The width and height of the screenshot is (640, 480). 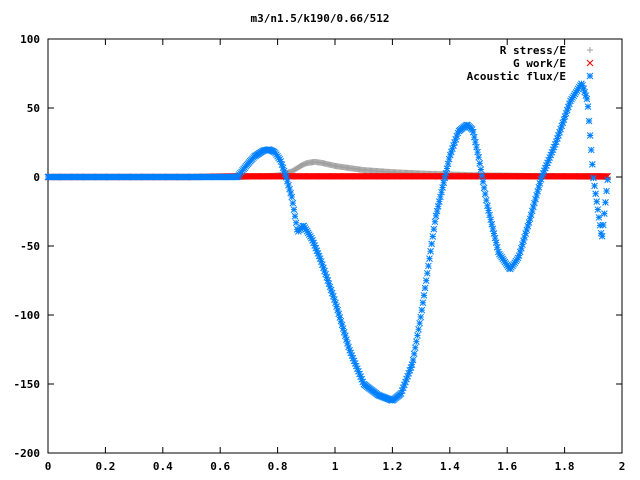 I want to click on x-tick-label: 0.6, so click(x=220, y=466).